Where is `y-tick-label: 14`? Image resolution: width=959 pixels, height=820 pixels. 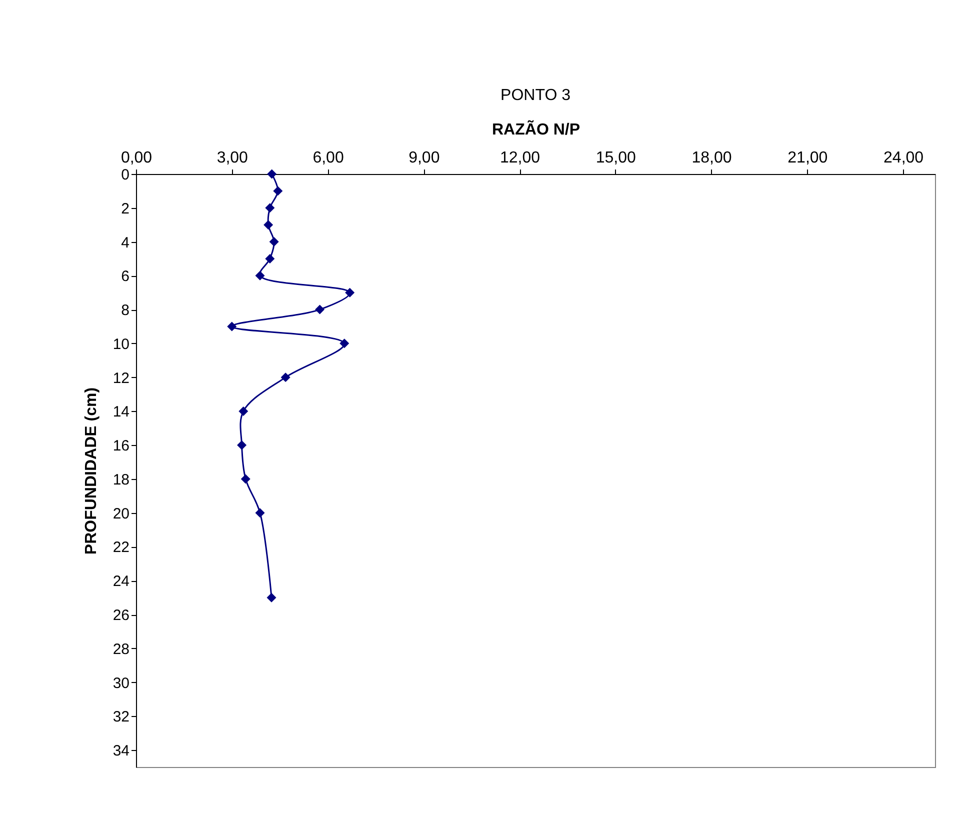
y-tick-label: 14 is located at coordinates (121, 412).